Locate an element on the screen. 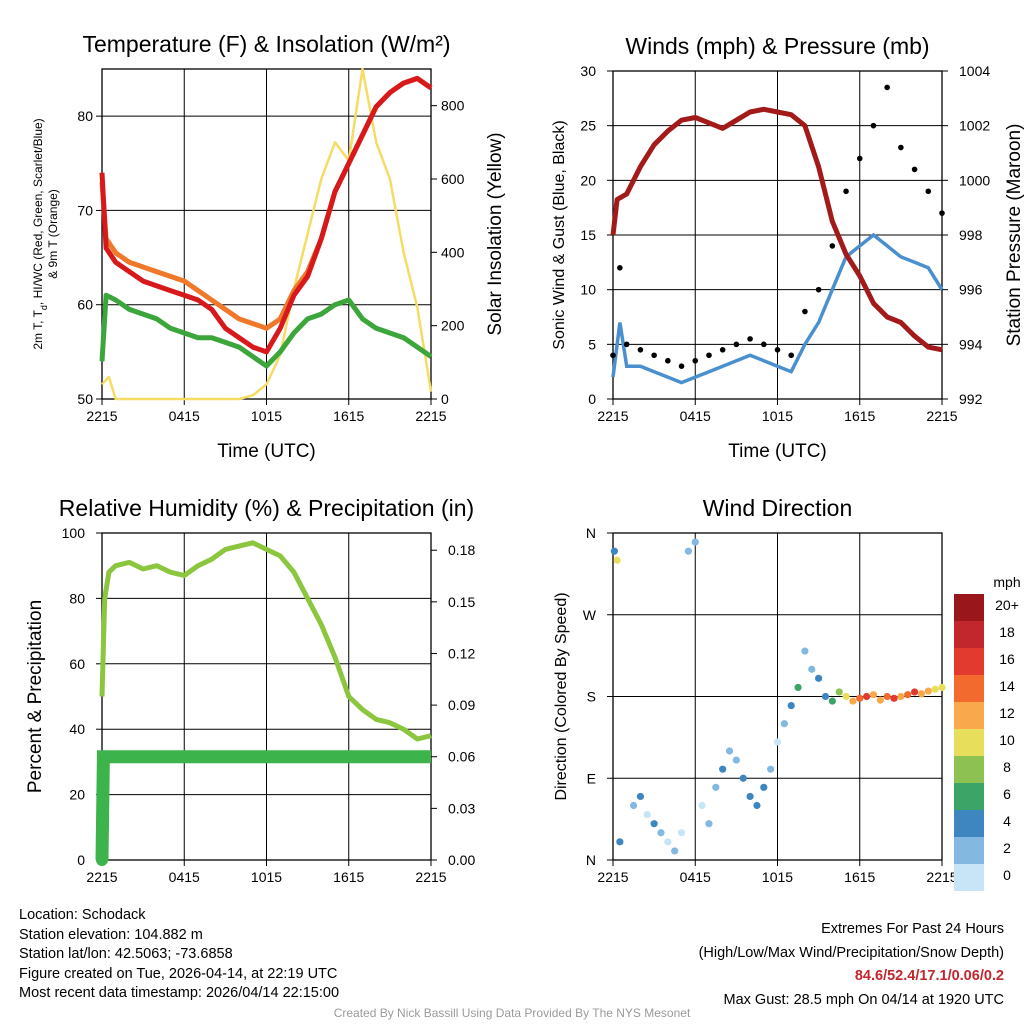  y2-tick-label: 0.15 is located at coordinates (461, 602).